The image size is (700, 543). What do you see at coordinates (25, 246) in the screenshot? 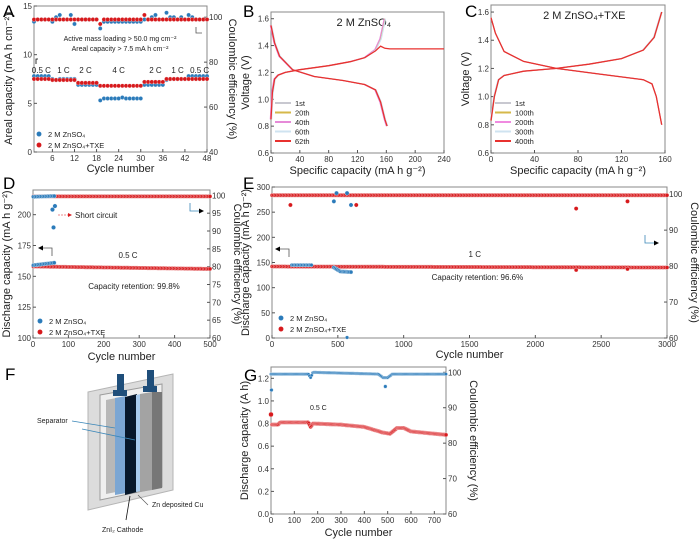
I see `y-tick-label: 175` at bounding box center [25, 246].